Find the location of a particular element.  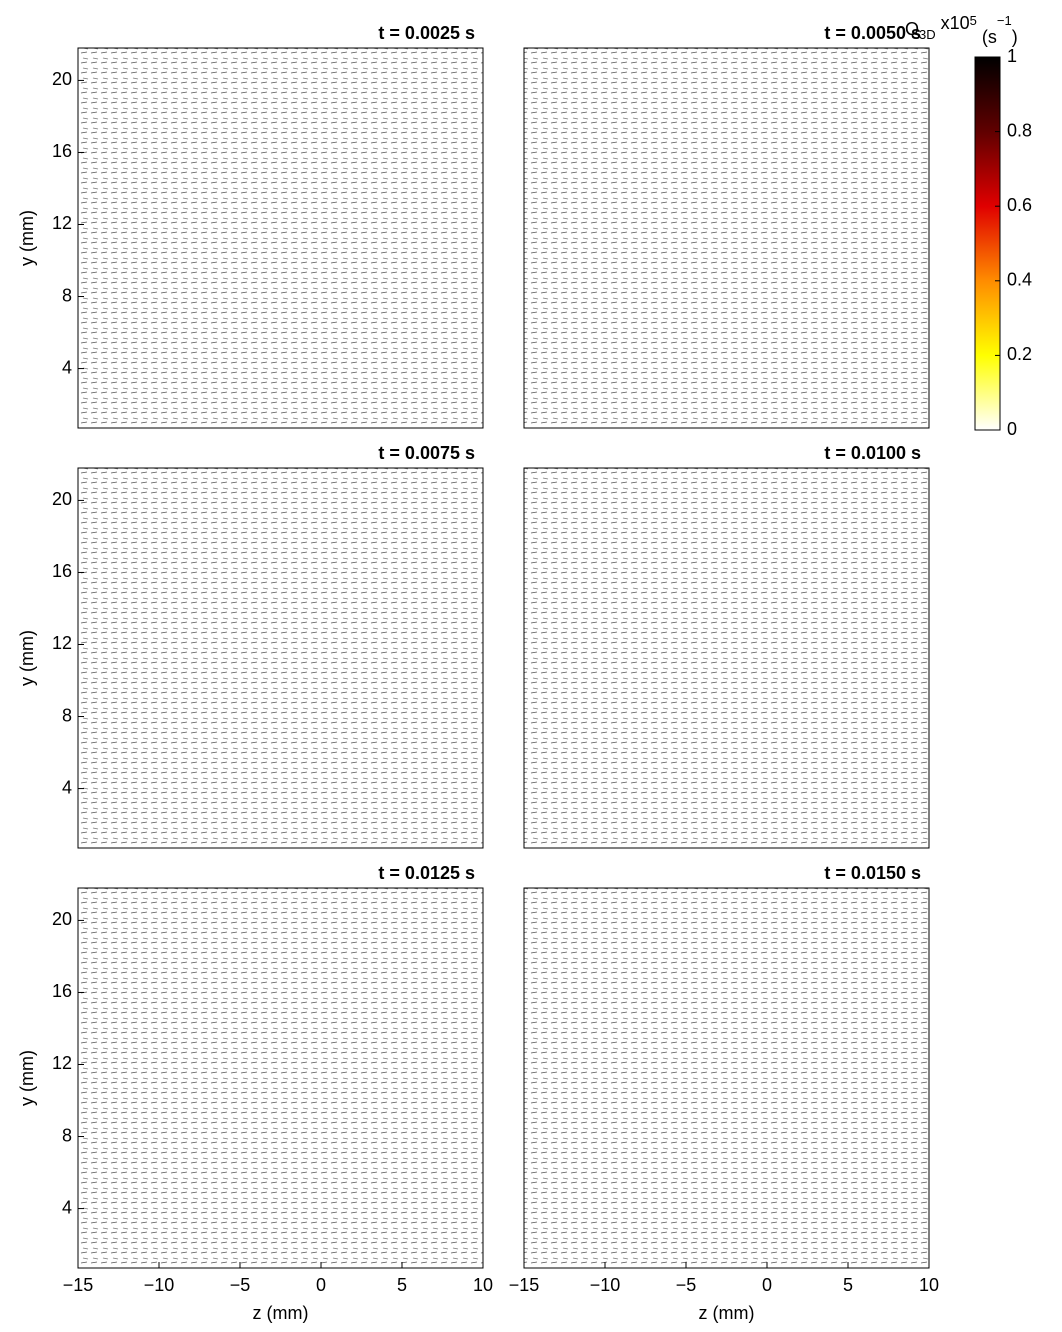

label-part: 5 is located at coordinates (973, 20).